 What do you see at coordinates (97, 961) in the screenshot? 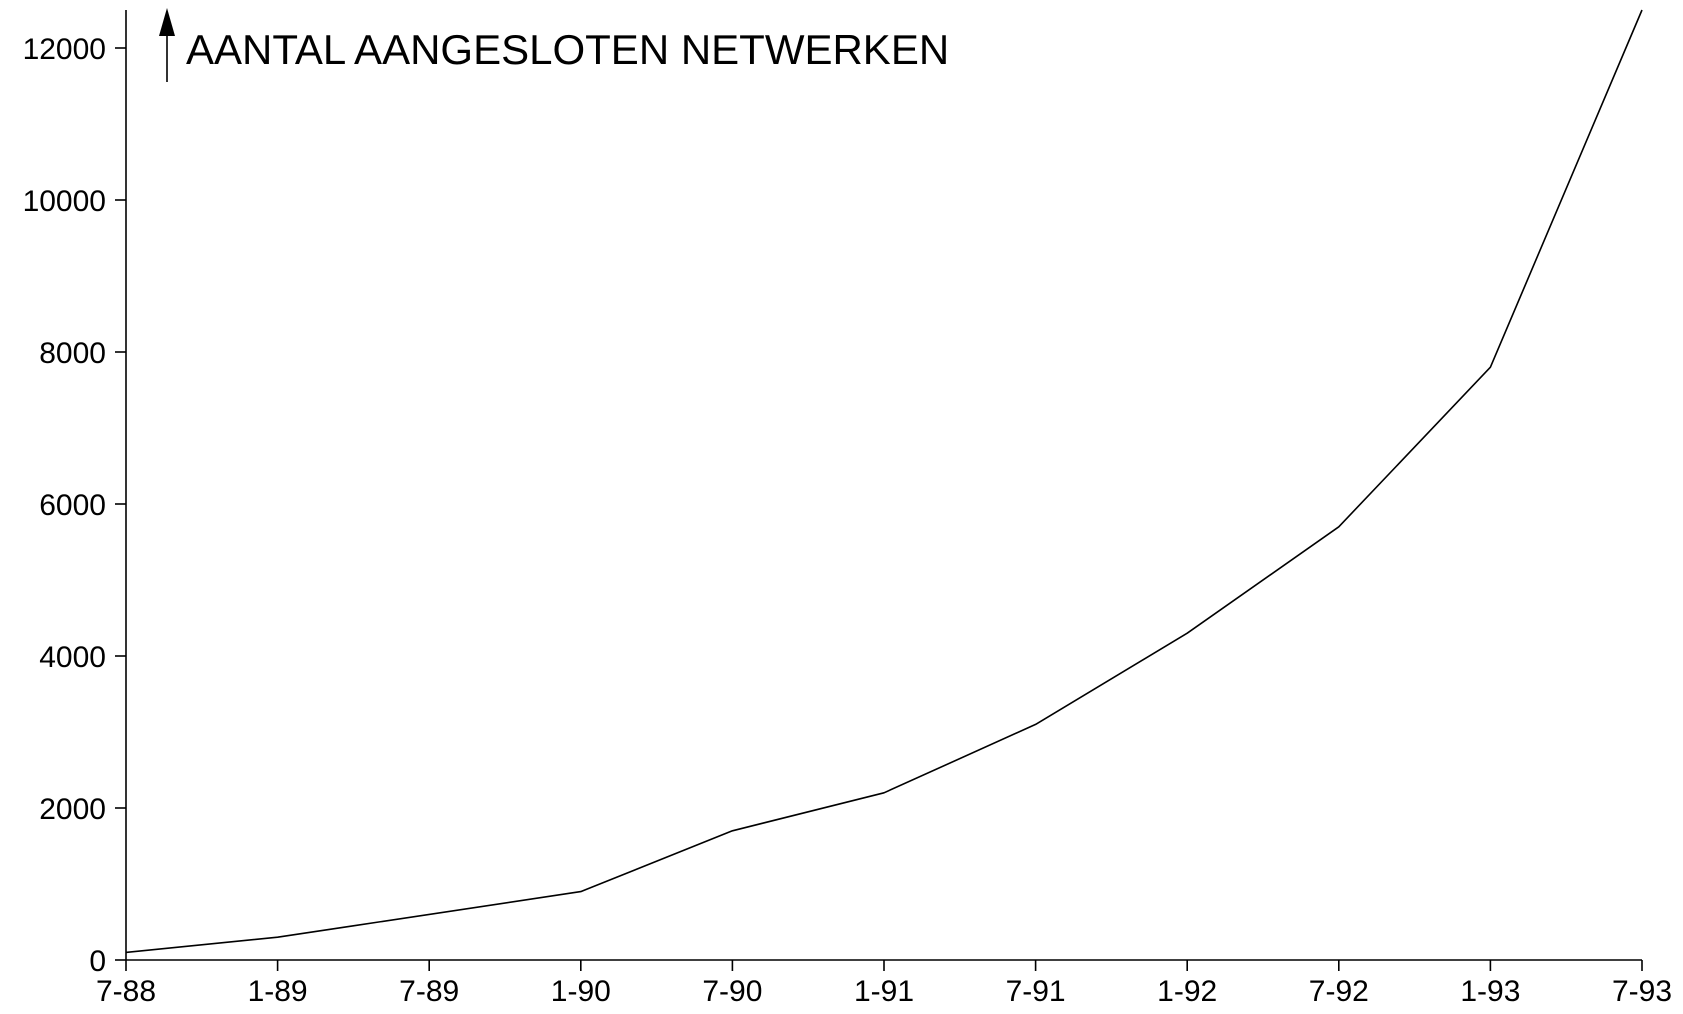
I see `y-tick-label: 0` at bounding box center [97, 961].